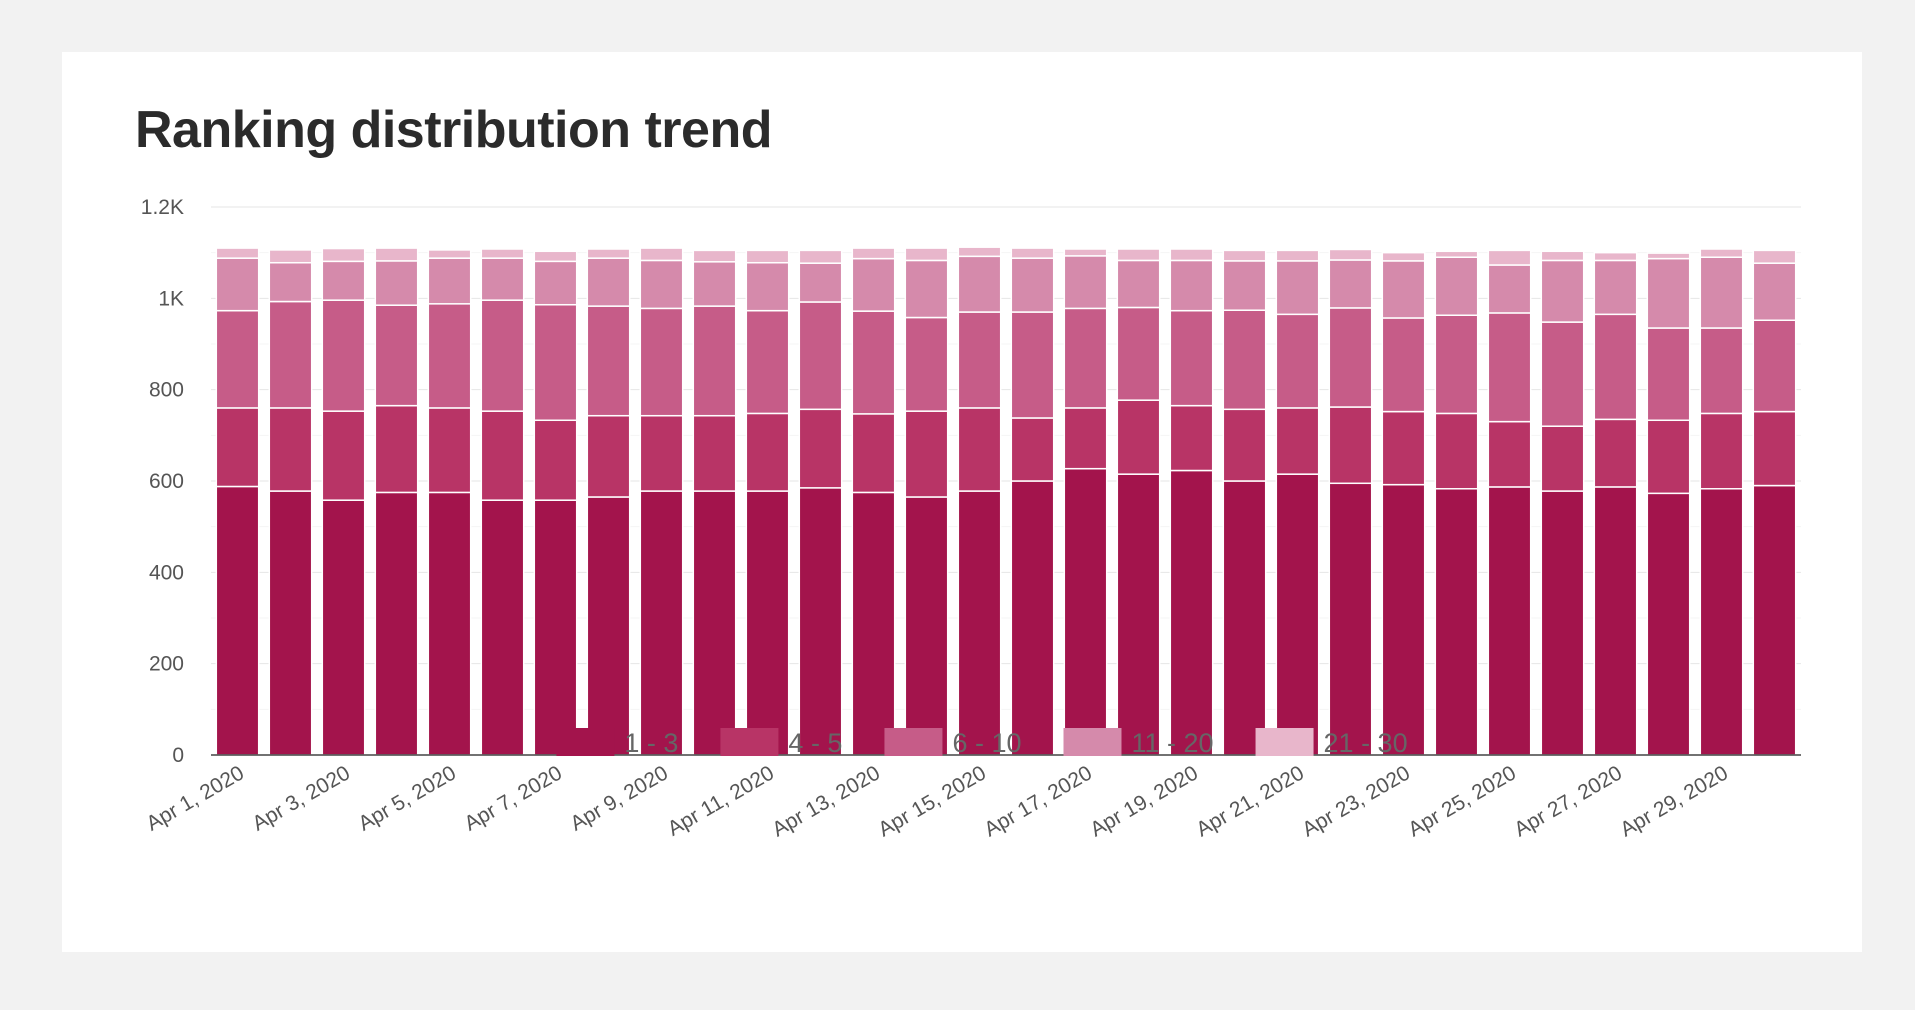 This screenshot has width=1915, height=1010. I want to click on legend: 1 - 3 4 - 5 6 - 10 11 - 20 21 - 30, so click(982, 743).